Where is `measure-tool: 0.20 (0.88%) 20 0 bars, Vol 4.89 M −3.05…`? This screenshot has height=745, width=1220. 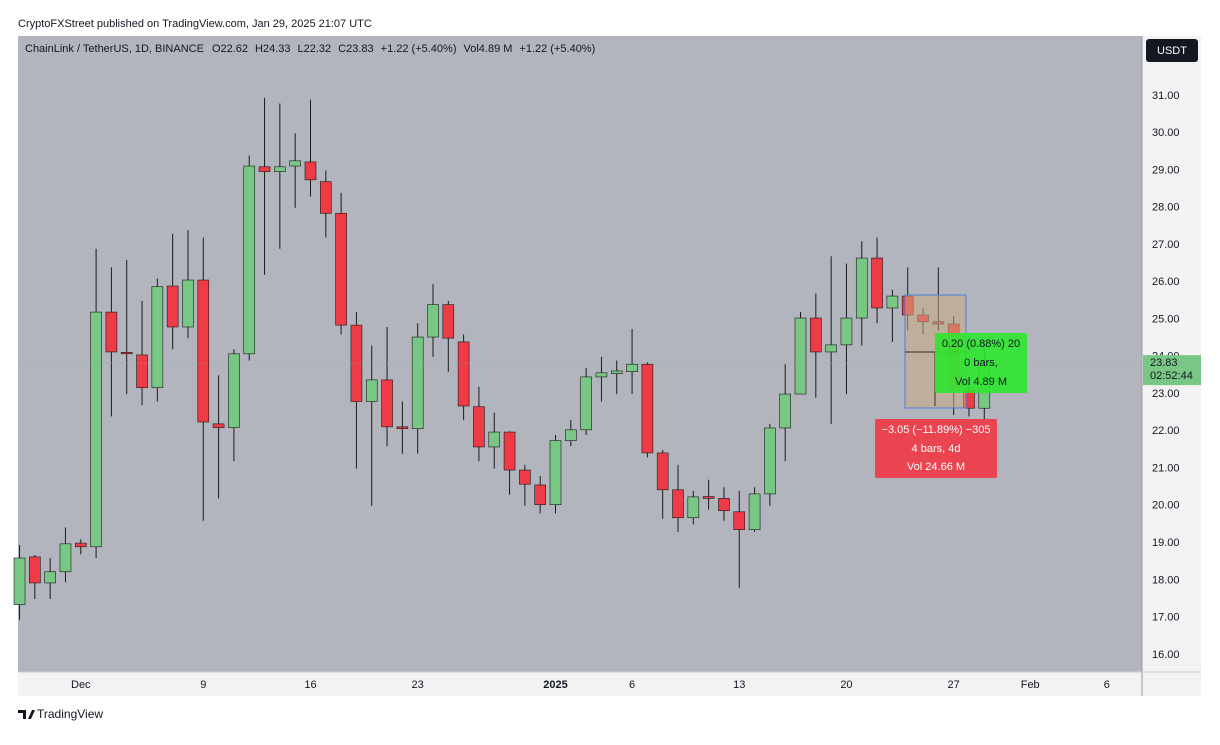 measure-tool: 0.20 (0.88%) 20 0 bars, Vol 4.89 M −3.05… is located at coordinates (951, 386).